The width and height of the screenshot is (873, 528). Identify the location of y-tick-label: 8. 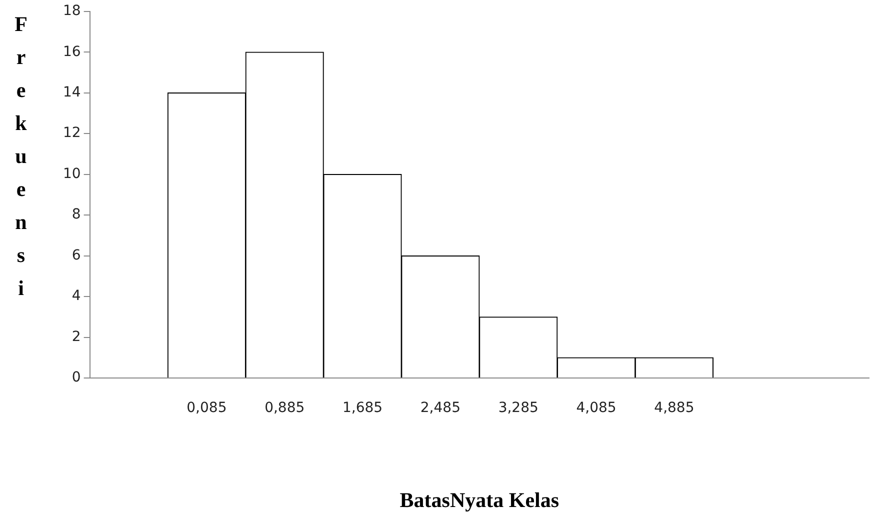
(76, 214).